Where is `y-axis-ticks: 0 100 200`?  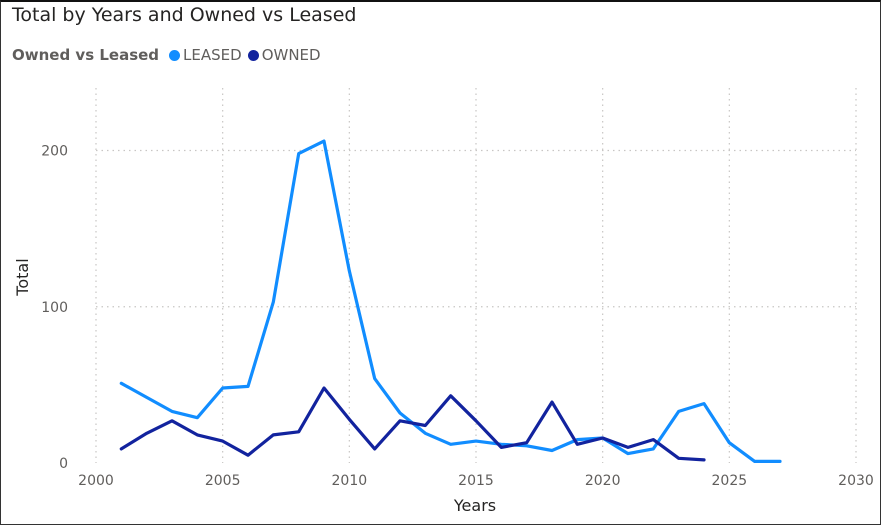 y-axis-ticks: 0 100 200 is located at coordinates (54, 308).